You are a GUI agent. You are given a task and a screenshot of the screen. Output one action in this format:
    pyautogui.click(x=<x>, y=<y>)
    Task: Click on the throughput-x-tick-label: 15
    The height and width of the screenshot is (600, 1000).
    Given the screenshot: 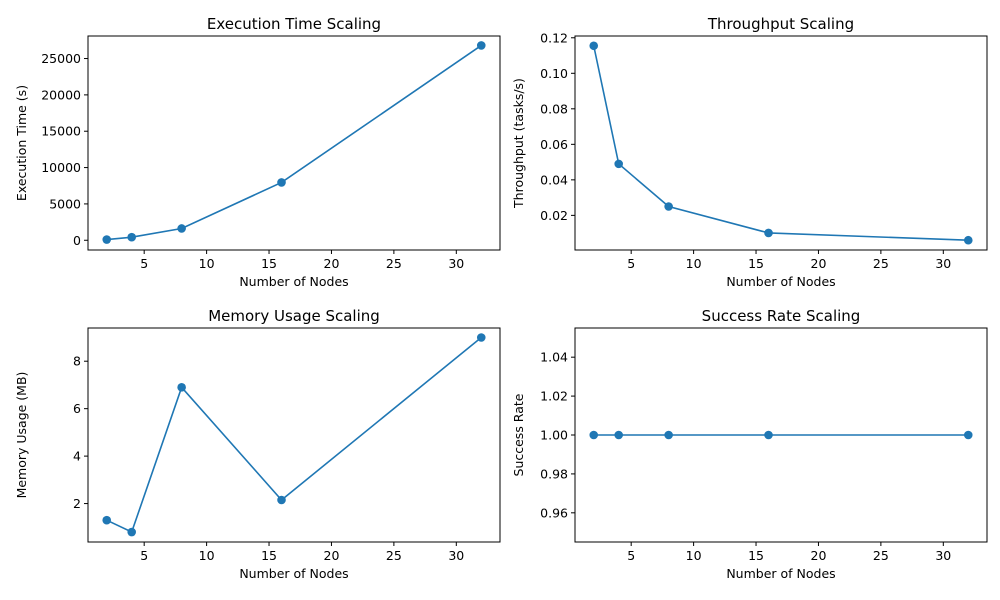 What is the action you would take?
    pyautogui.click(x=756, y=263)
    